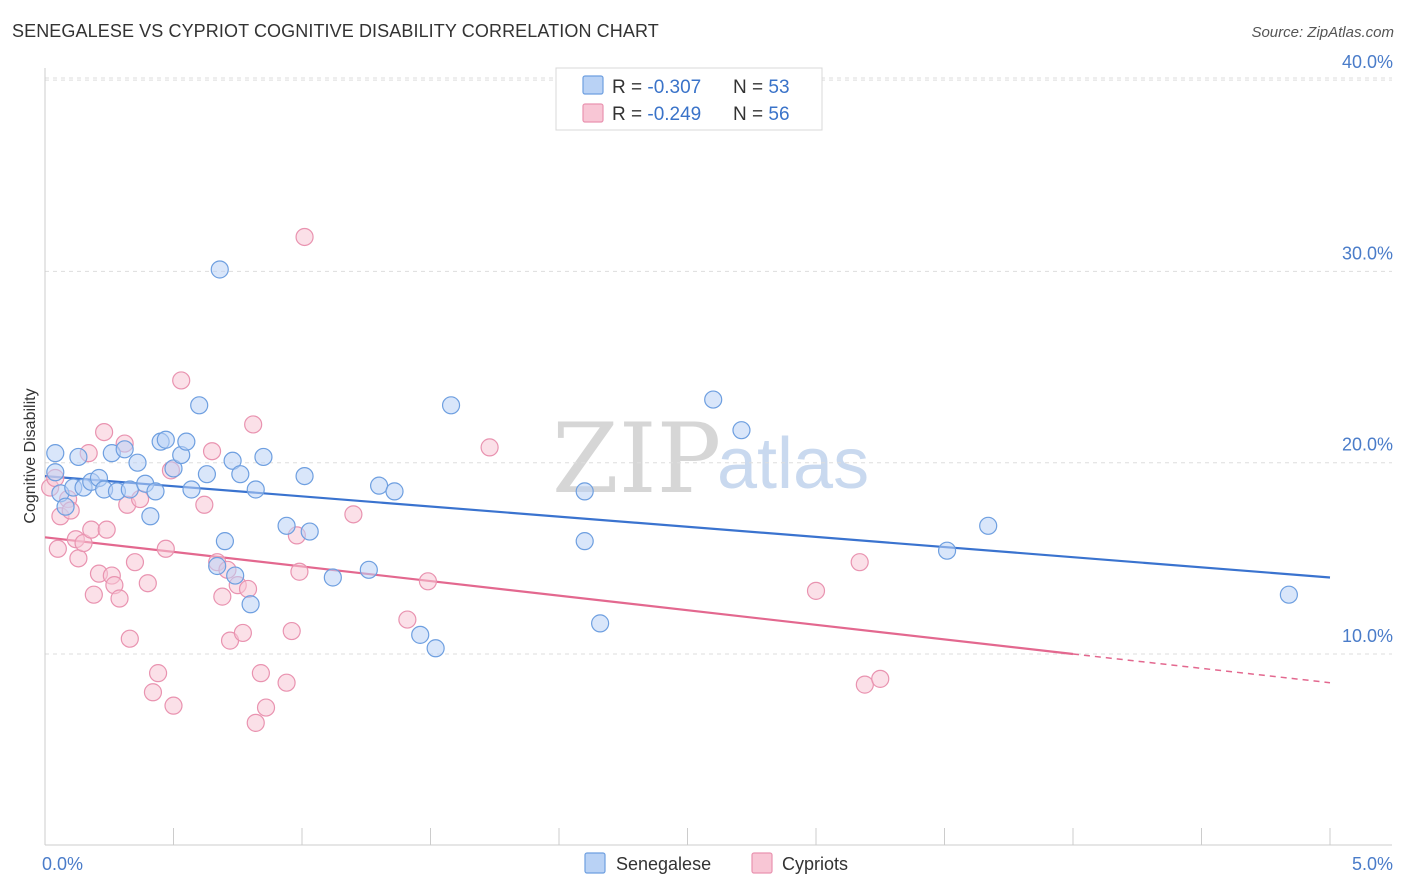  Describe the element at coordinates (663, 864) in the screenshot. I see `series-legend-senegalese: Senegalese` at that location.